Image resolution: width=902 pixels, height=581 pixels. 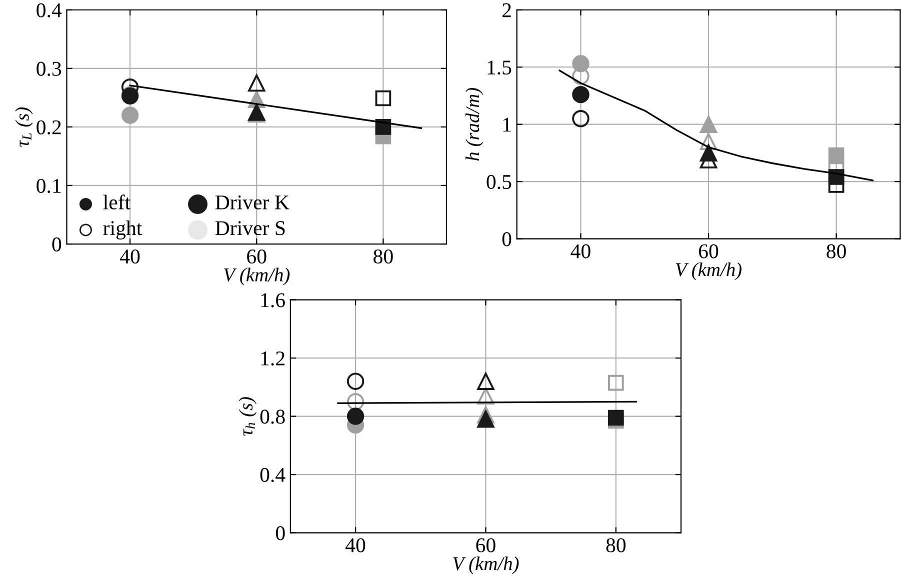 I want to click on y-tick-label: 0.1, so click(x=48, y=186).